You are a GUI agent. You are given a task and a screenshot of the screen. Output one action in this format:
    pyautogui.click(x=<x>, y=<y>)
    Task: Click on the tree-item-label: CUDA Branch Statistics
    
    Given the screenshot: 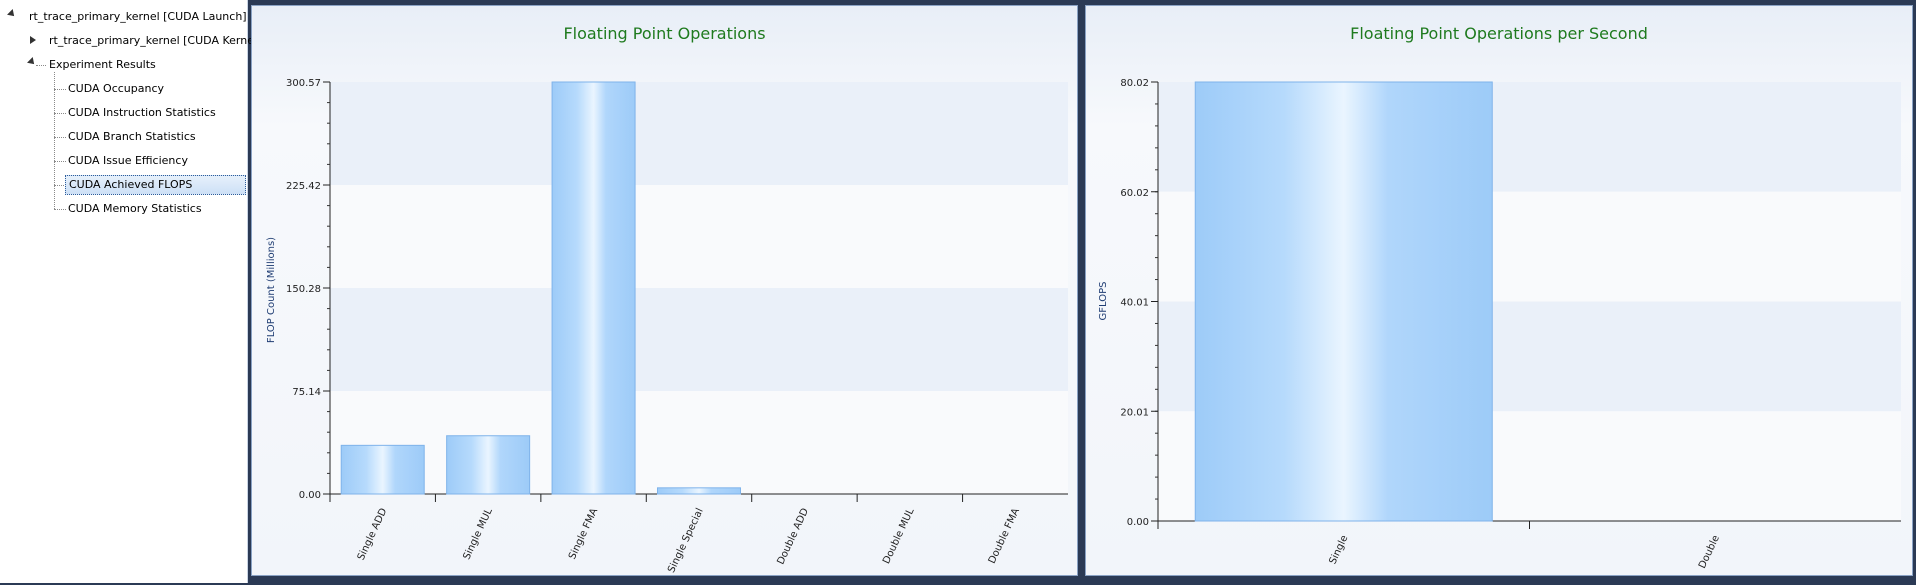 What is the action you would take?
    pyautogui.click(x=132, y=136)
    